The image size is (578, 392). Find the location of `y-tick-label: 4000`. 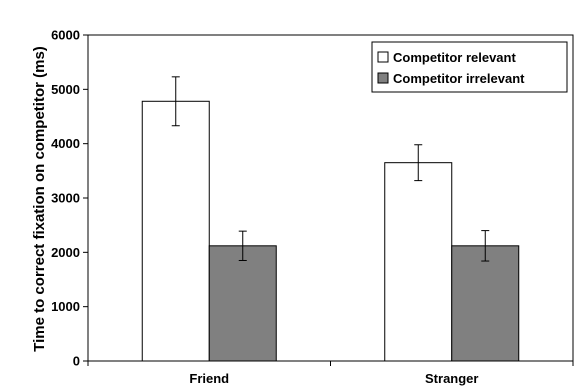

y-tick-label: 4000 is located at coordinates (65, 143).